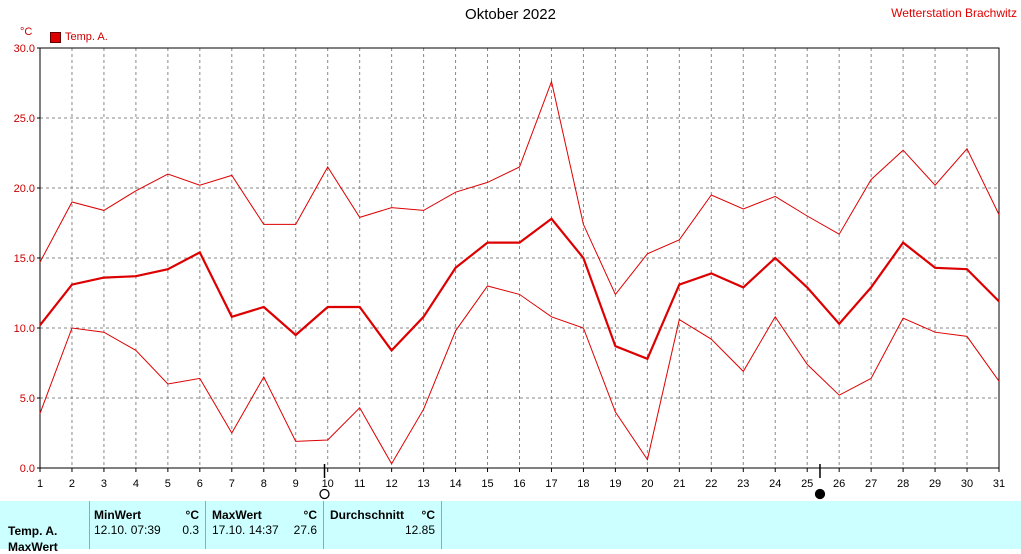 The width and height of the screenshot is (1021, 554). Describe the element at coordinates (551, 484) in the screenshot. I see `x-tick-label: 17` at that location.